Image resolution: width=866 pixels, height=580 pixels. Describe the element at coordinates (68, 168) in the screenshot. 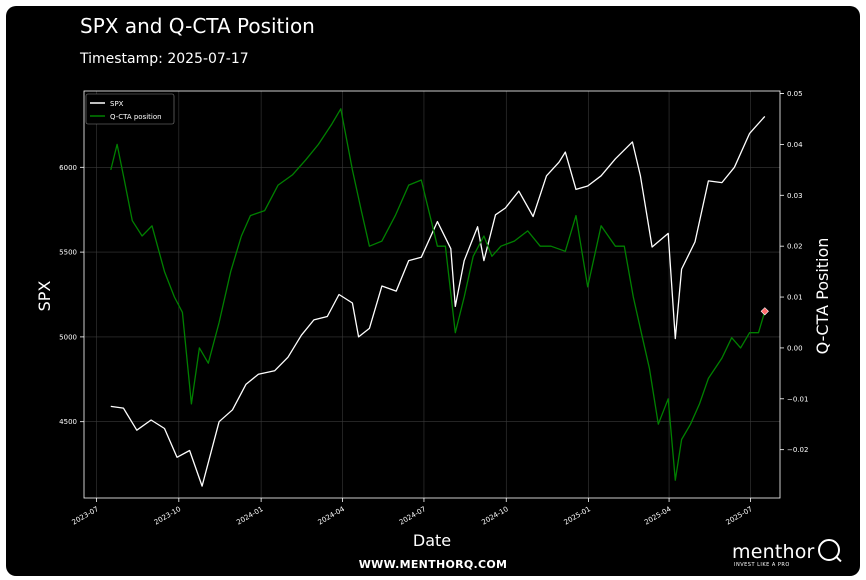

I see `y-tick-label: 6000` at that location.